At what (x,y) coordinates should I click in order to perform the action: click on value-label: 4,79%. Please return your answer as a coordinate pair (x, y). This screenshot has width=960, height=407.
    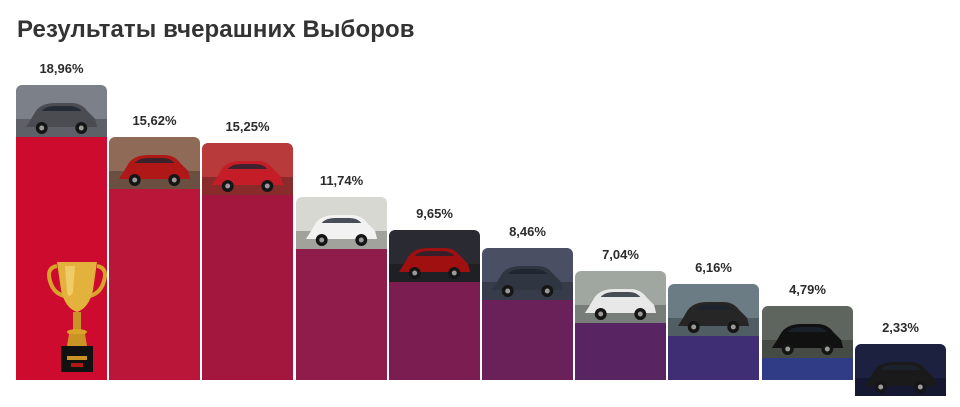
    Looking at the image, I should click on (807, 289).